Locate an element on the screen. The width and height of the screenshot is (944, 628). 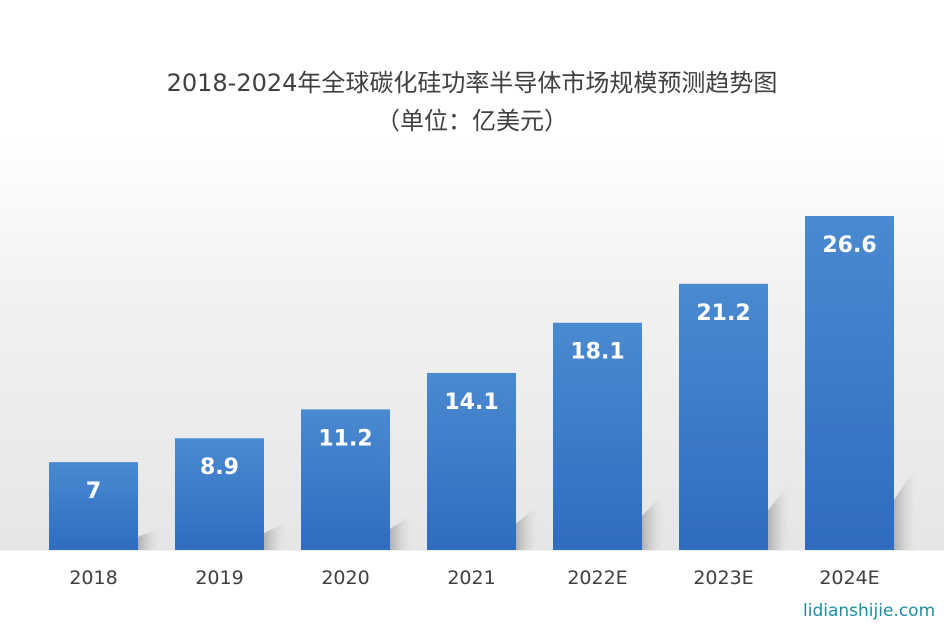
bar-2020 is located at coordinates (345, 479).